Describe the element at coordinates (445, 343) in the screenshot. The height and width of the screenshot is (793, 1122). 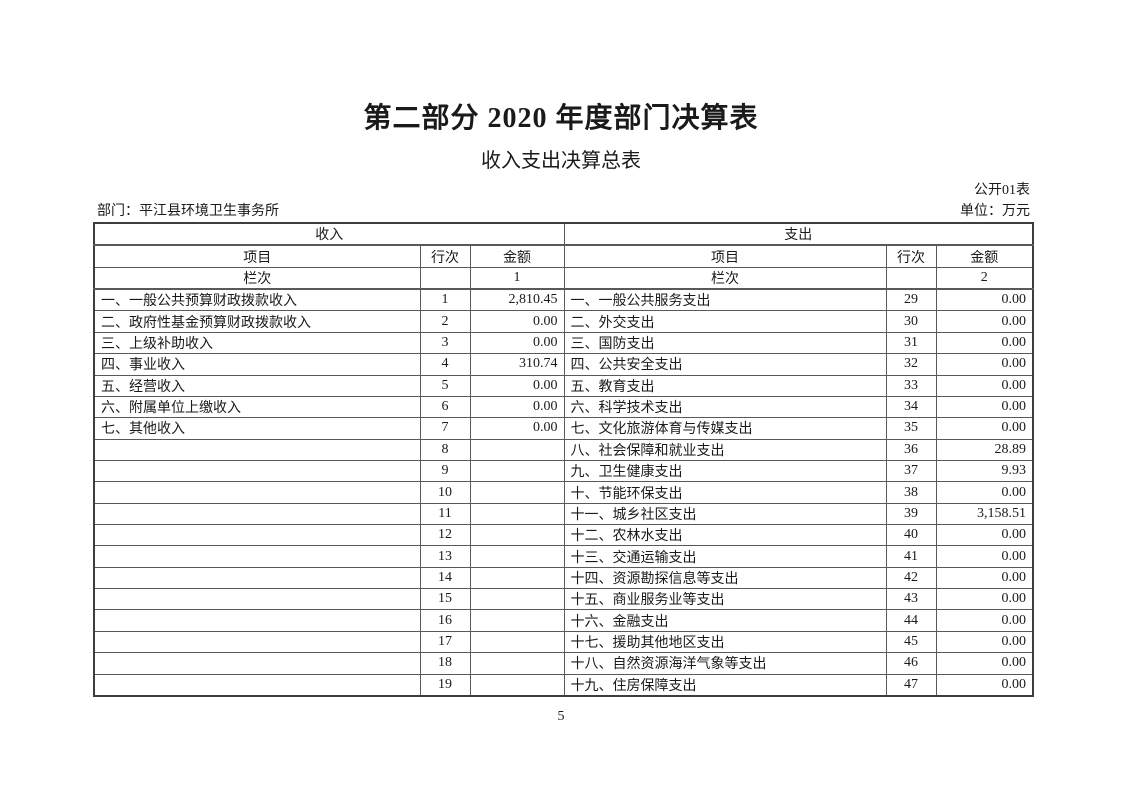
I see `income-line-cell: 3` at that location.